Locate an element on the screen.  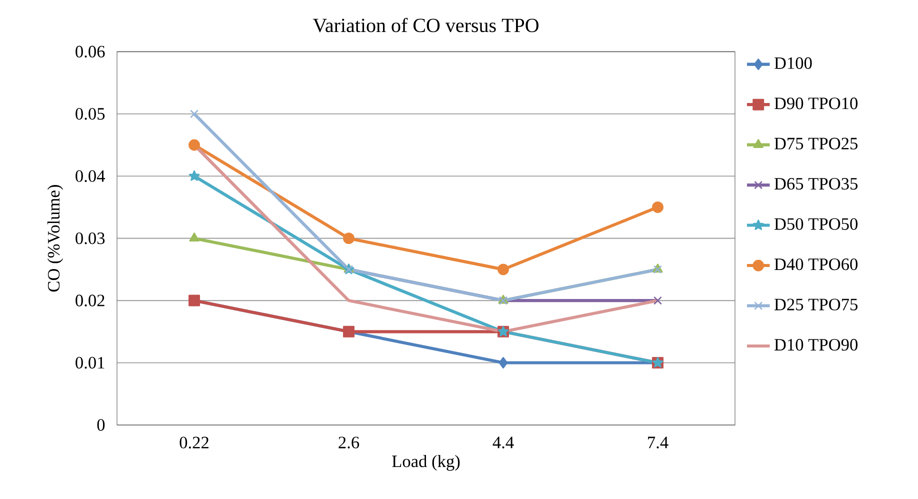
x-tick-label: 0.22 is located at coordinates (194, 442).